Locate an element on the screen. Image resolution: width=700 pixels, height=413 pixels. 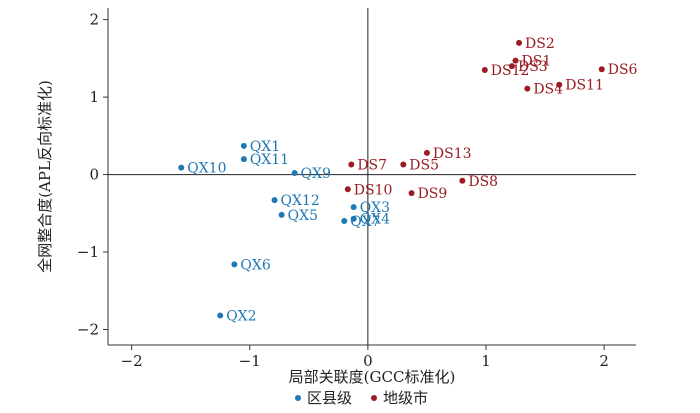
y-axis-title: 全网整合度(APL反向标准化) is located at coordinates (45, 176).